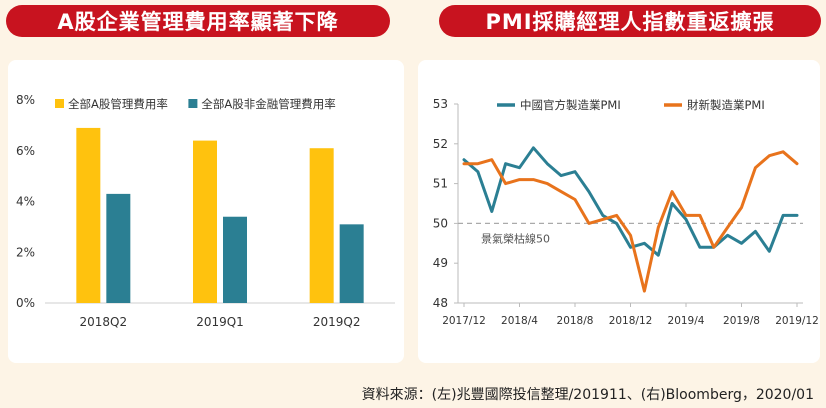 The width and height of the screenshot is (826, 408). I want to click on line-y-tick-label: 53, so click(440, 104).